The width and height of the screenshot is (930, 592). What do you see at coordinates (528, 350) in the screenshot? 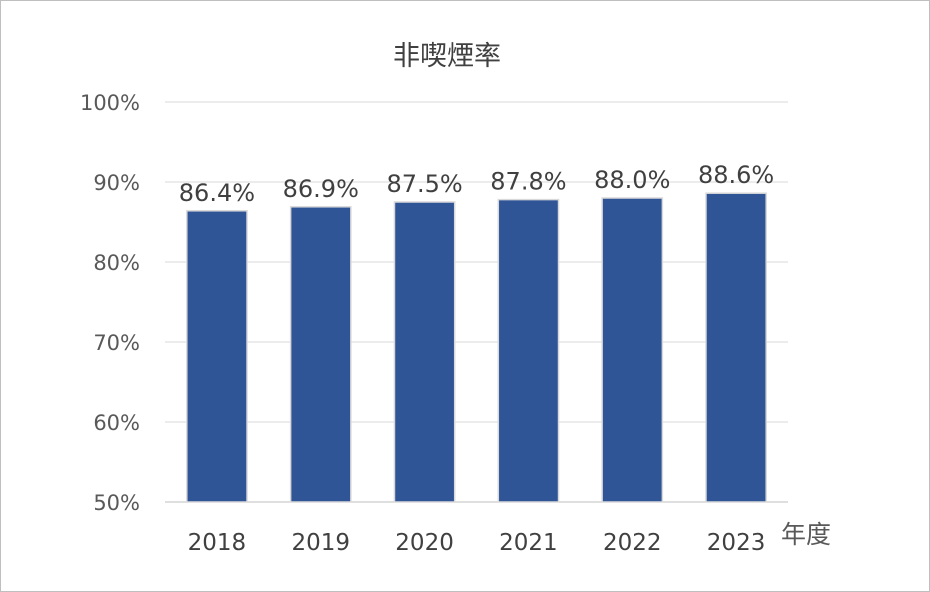
I see `bar-2021` at bounding box center [528, 350].